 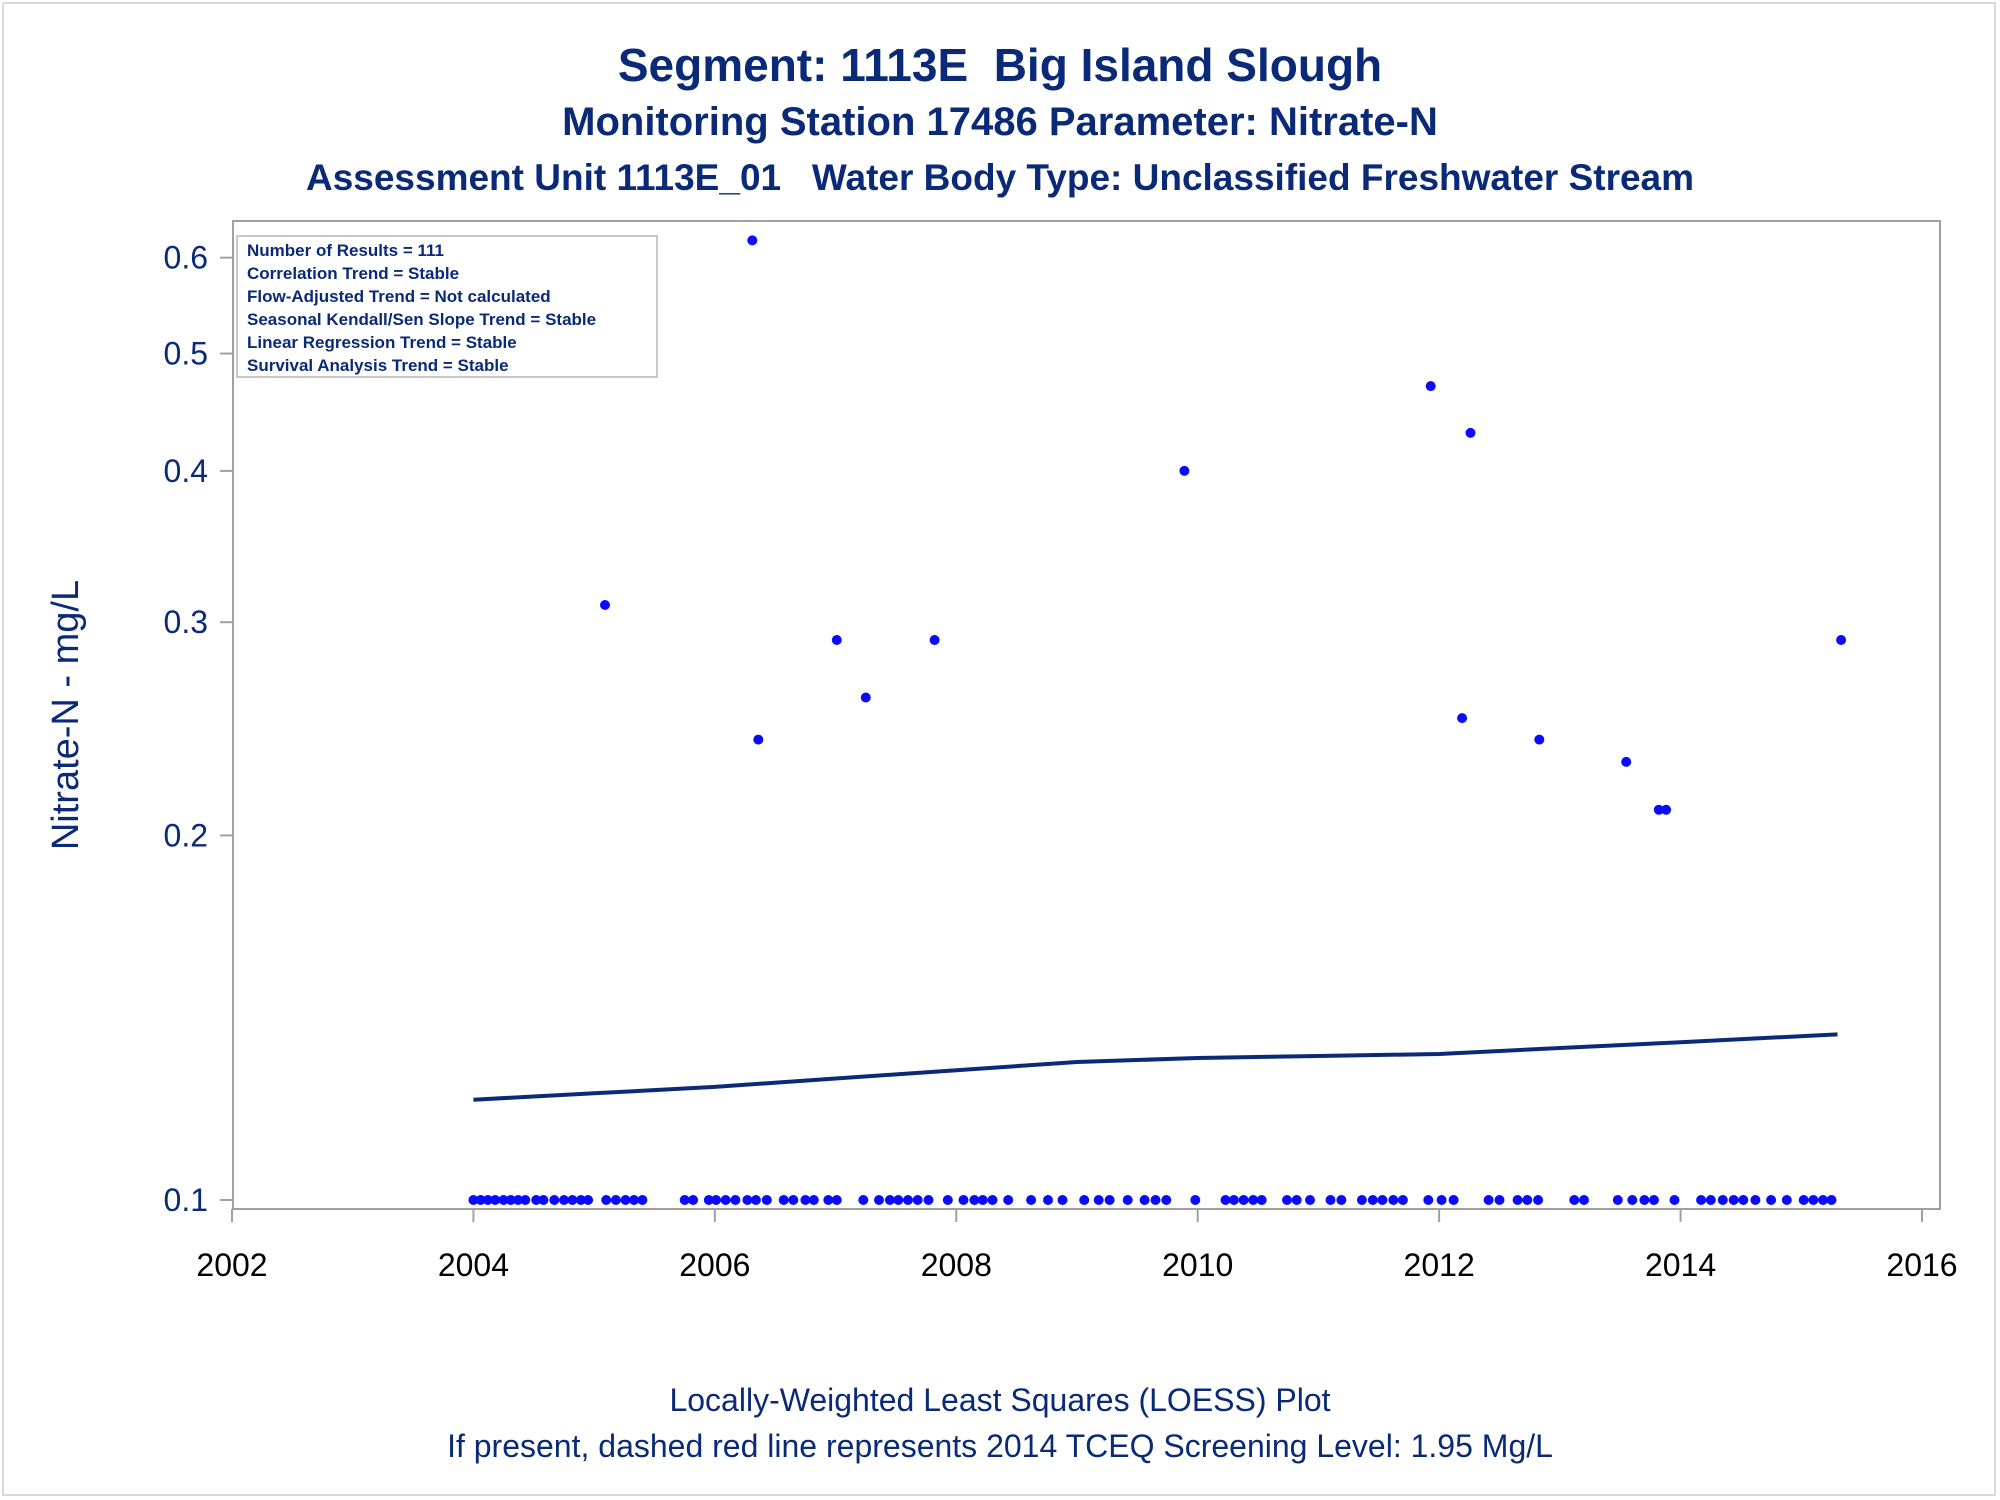 What do you see at coordinates (378, 365) in the screenshot?
I see `trend-summary-line: Survival Analysis Trend = Stable` at bounding box center [378, 365].